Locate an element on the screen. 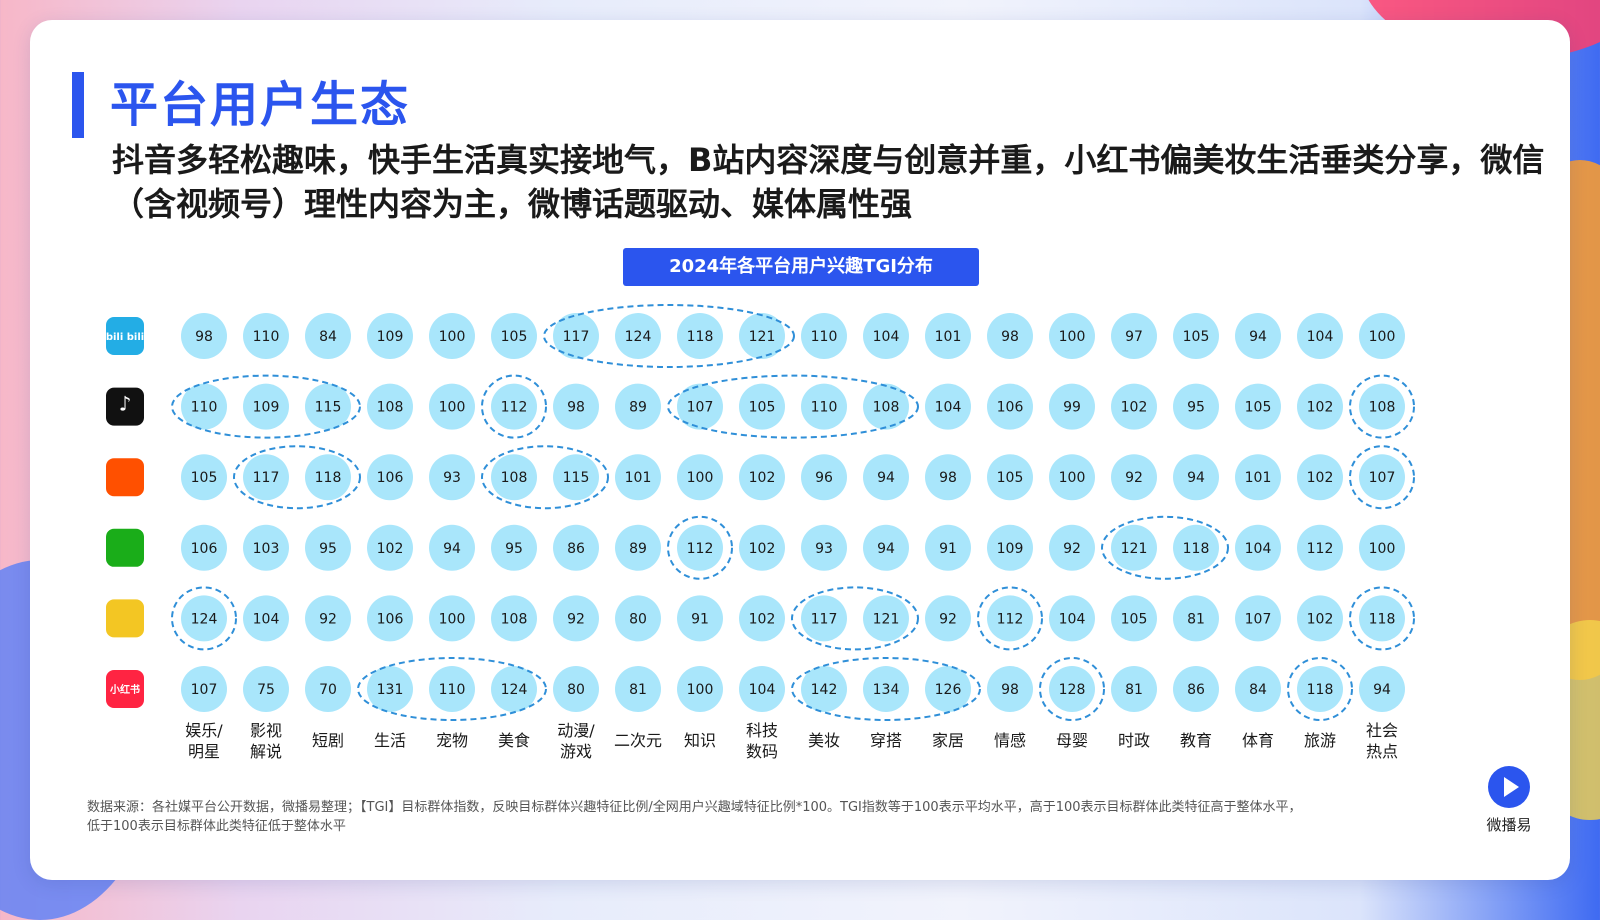 This screenshot has width=1600, height=920. tgi-value-label: 97 is located at coordinates (1134, 337).